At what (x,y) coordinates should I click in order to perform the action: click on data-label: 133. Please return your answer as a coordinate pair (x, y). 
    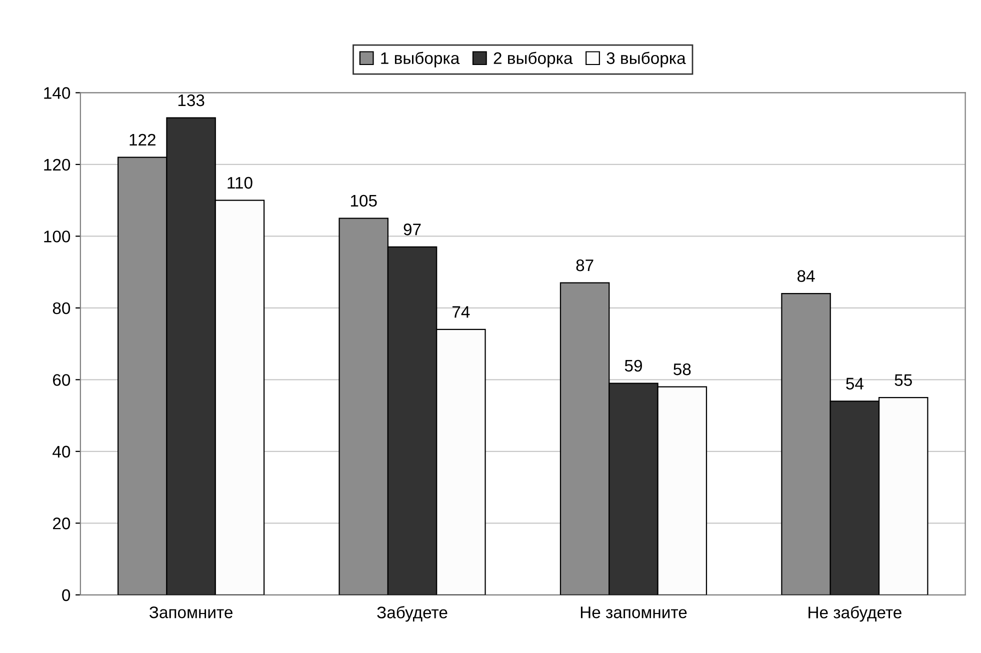
    Looking at the image, I should click on (191, 100).